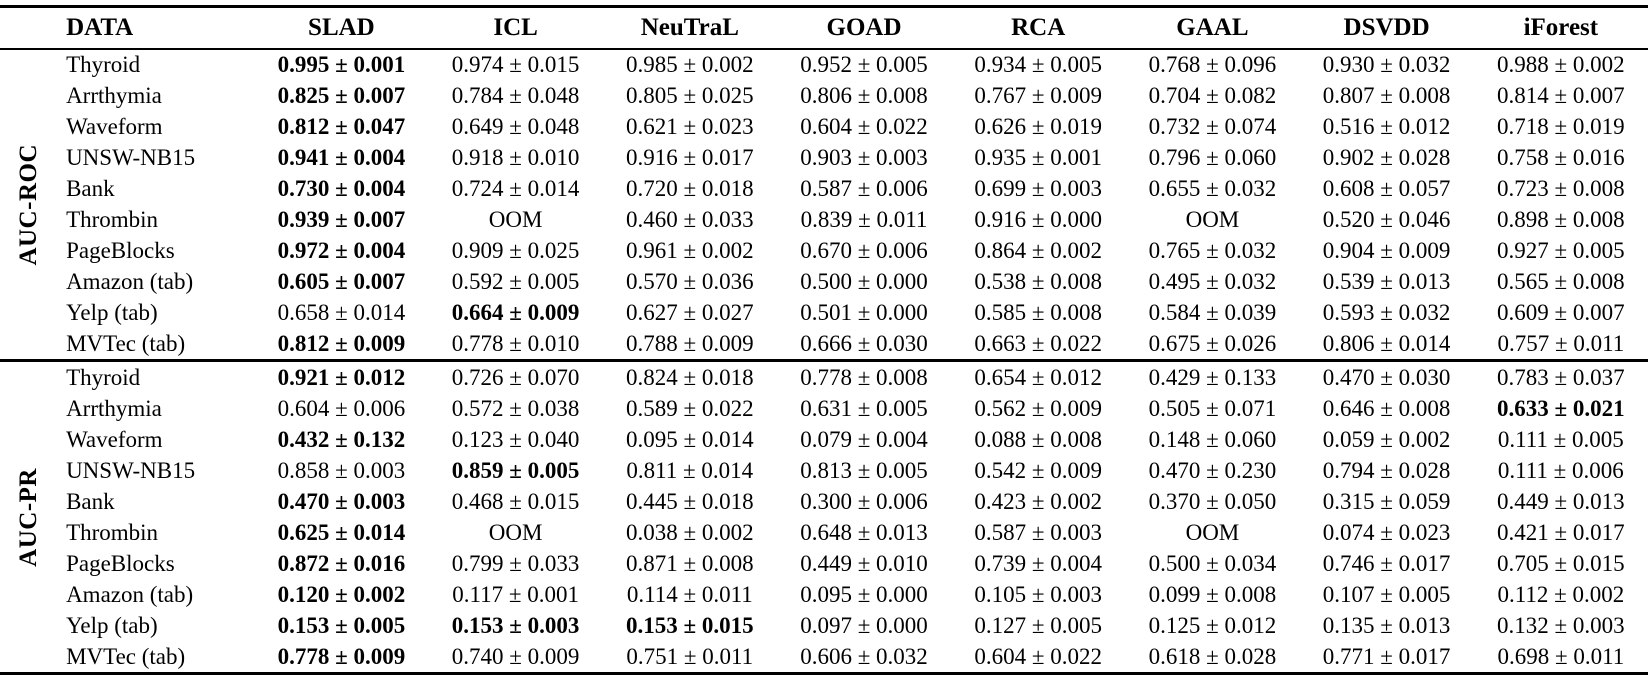 The width and height of the screenshot is (1648, 679). Describe the element at coordinates (515, 594) in the screenshot. I see `result-cell: 0.117 ± 0.001` at that location.